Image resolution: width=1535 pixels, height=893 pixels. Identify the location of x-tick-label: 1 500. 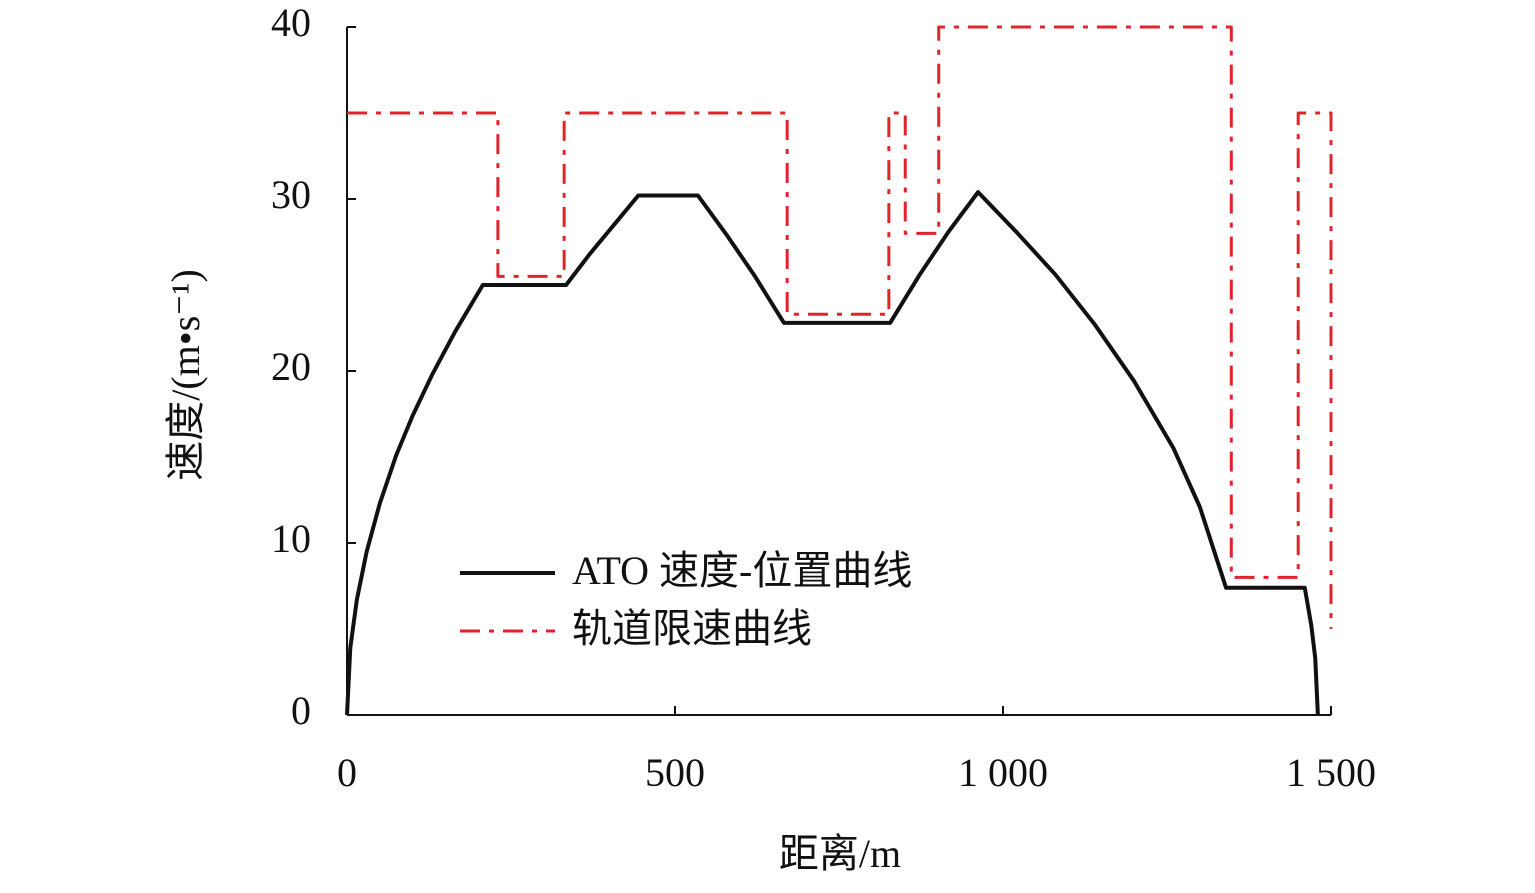
(1331, 772).